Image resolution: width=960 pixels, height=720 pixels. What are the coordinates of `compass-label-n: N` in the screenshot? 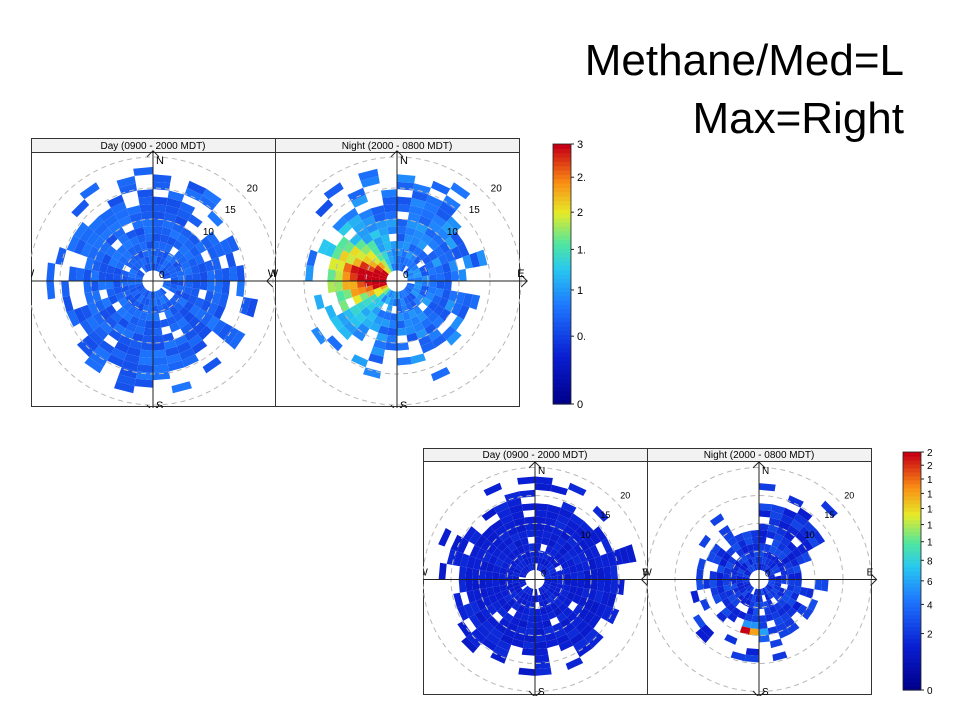 It's located at (160, 161).